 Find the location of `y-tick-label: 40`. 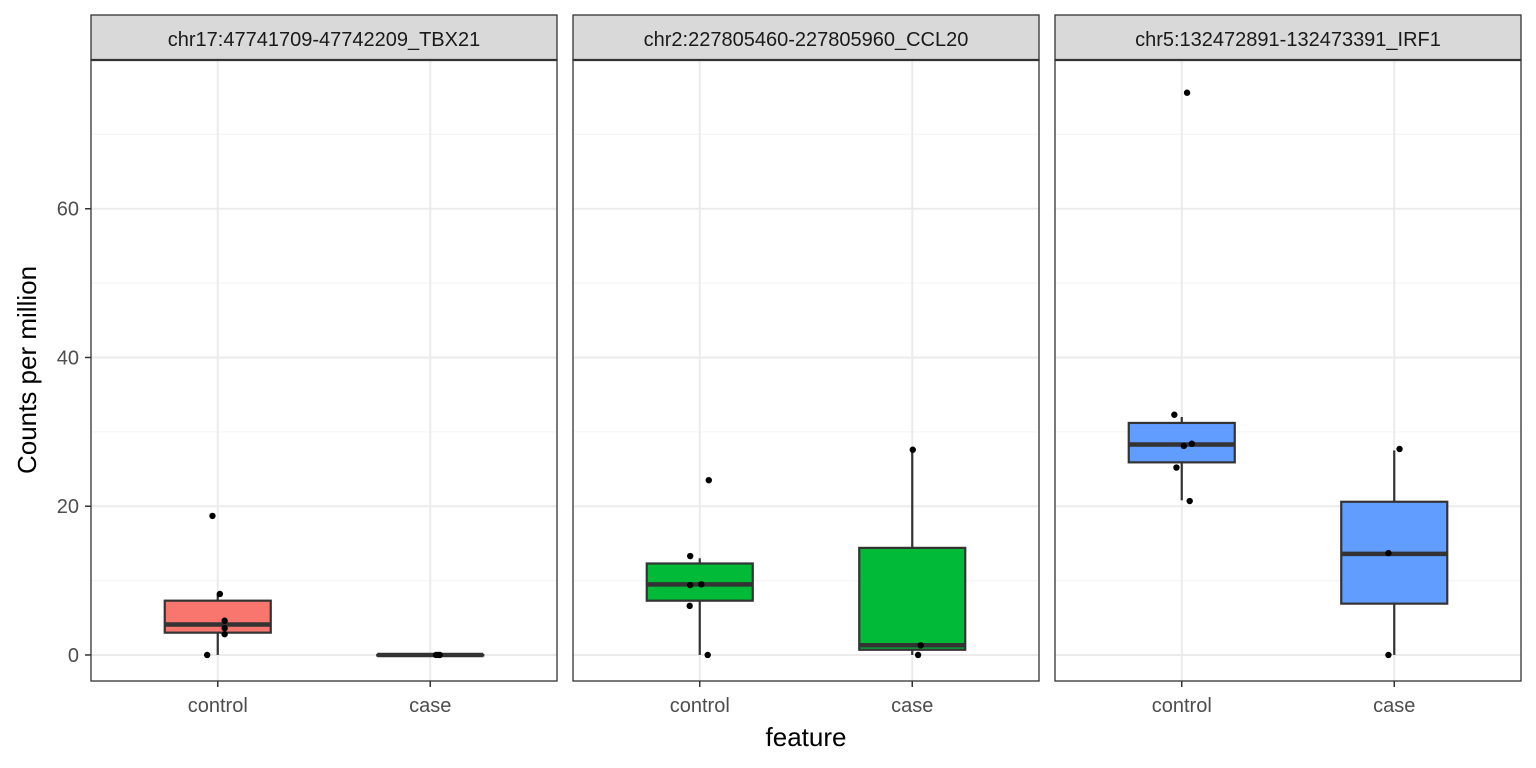

y-tick-label: 40 is located at coordinates (68, 358).